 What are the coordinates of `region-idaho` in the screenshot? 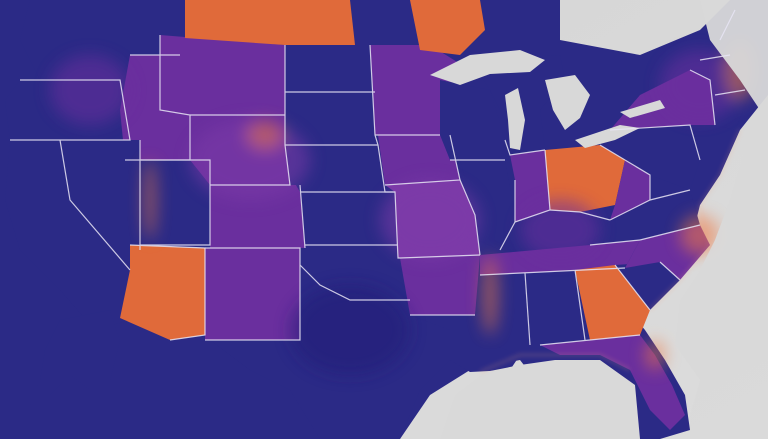 It's located at (155, 107).